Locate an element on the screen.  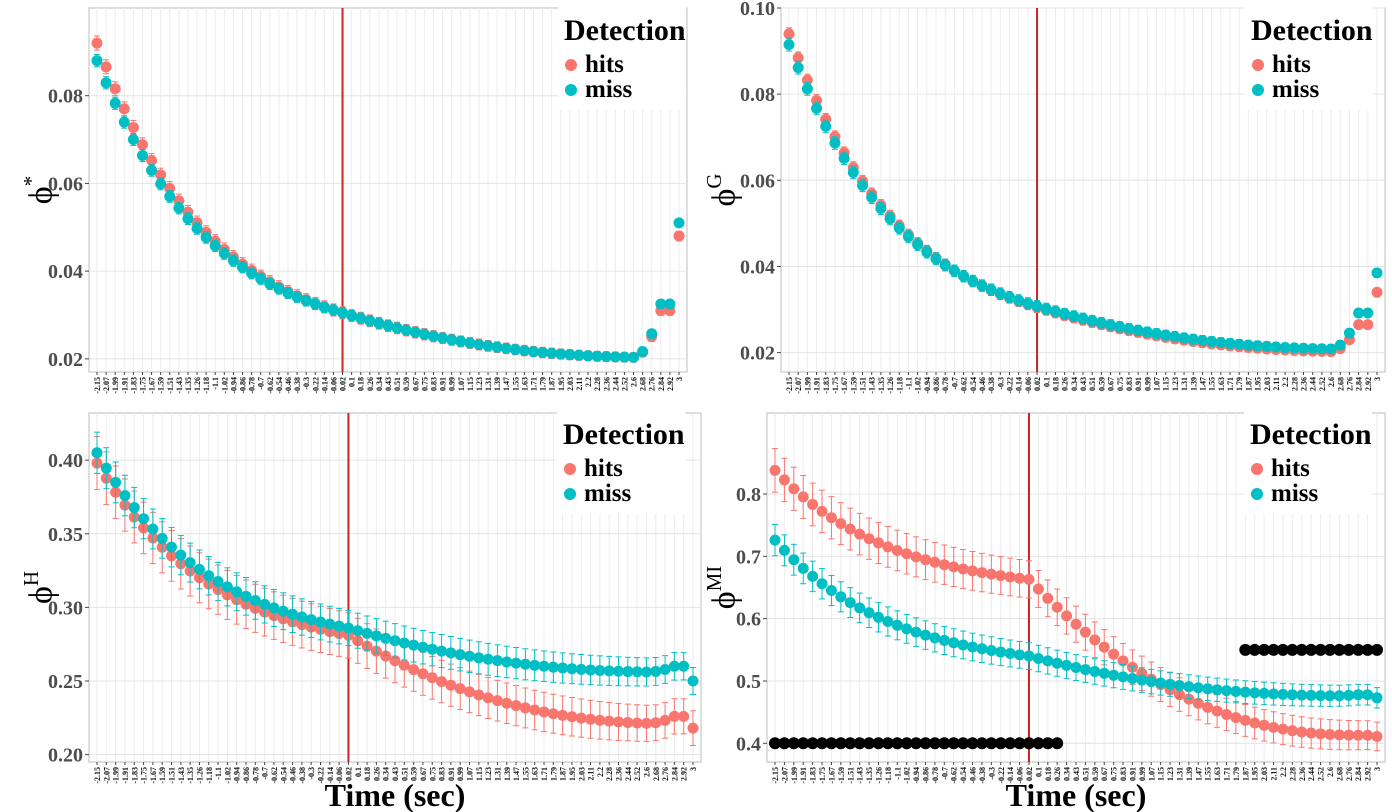
x-tick-label: 0.75 is located at coordinates (1114, 774).